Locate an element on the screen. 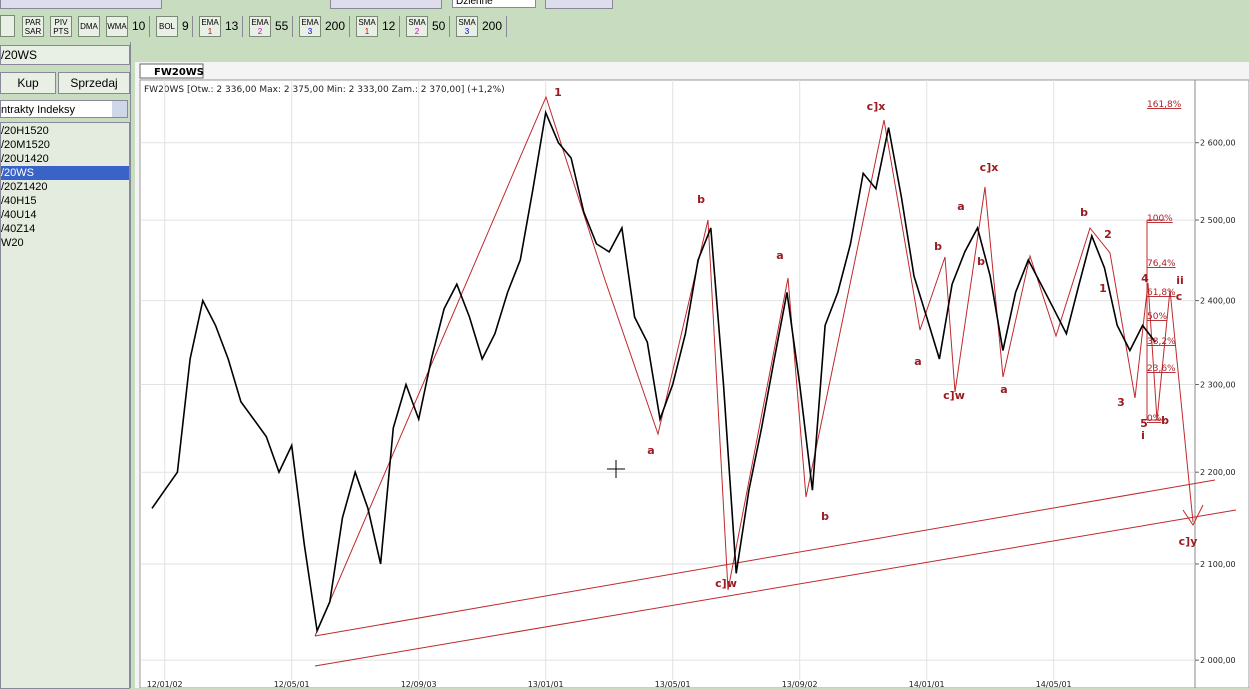  fib-label: 38,2% is located at coordinates (1161, 342).